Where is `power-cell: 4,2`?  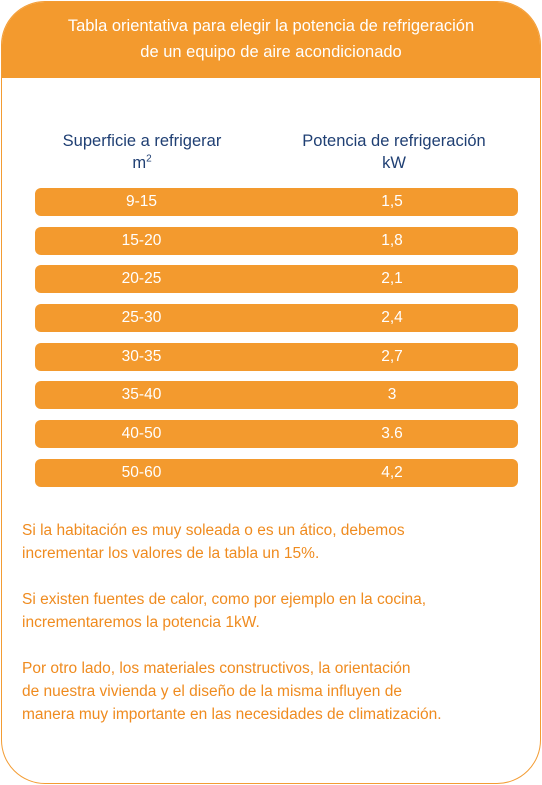 power-cell: 4,2 is located at coordinates (392, 472).